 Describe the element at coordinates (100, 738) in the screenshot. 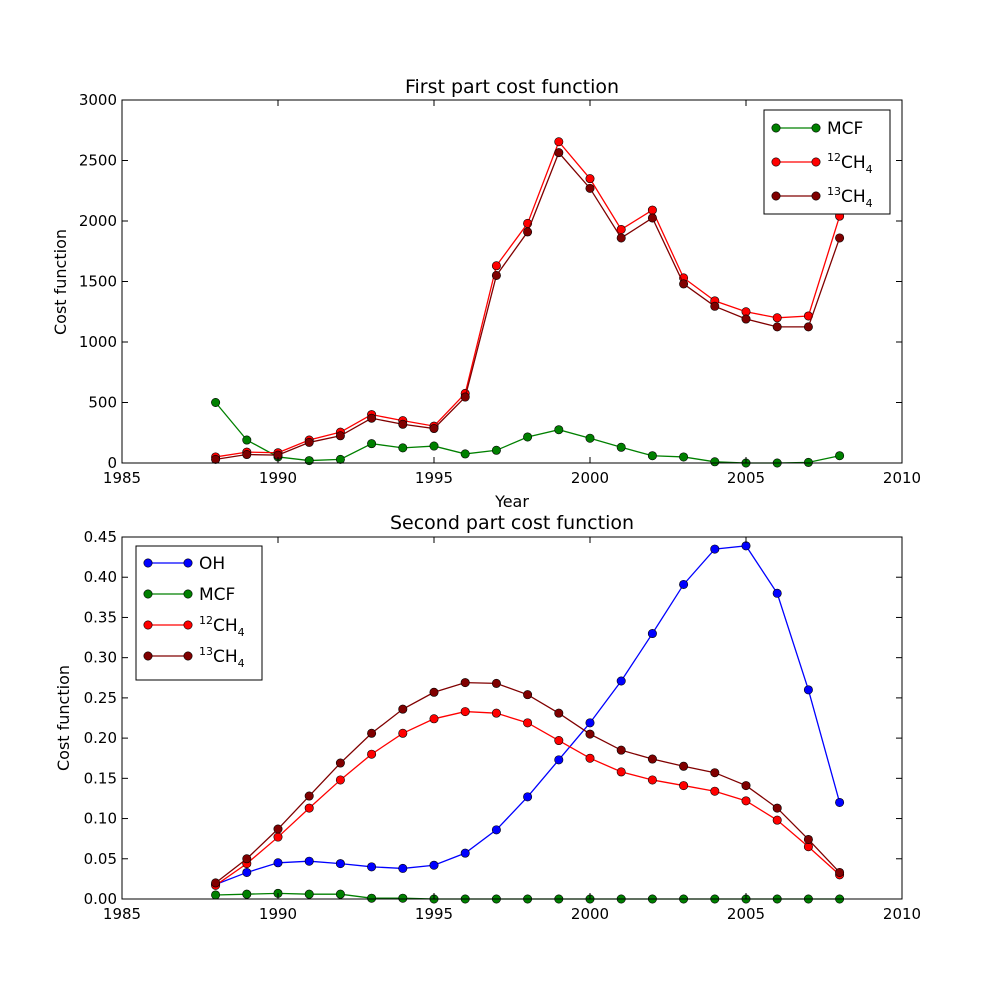

I see `y-tick-label: 0.20` at that location.